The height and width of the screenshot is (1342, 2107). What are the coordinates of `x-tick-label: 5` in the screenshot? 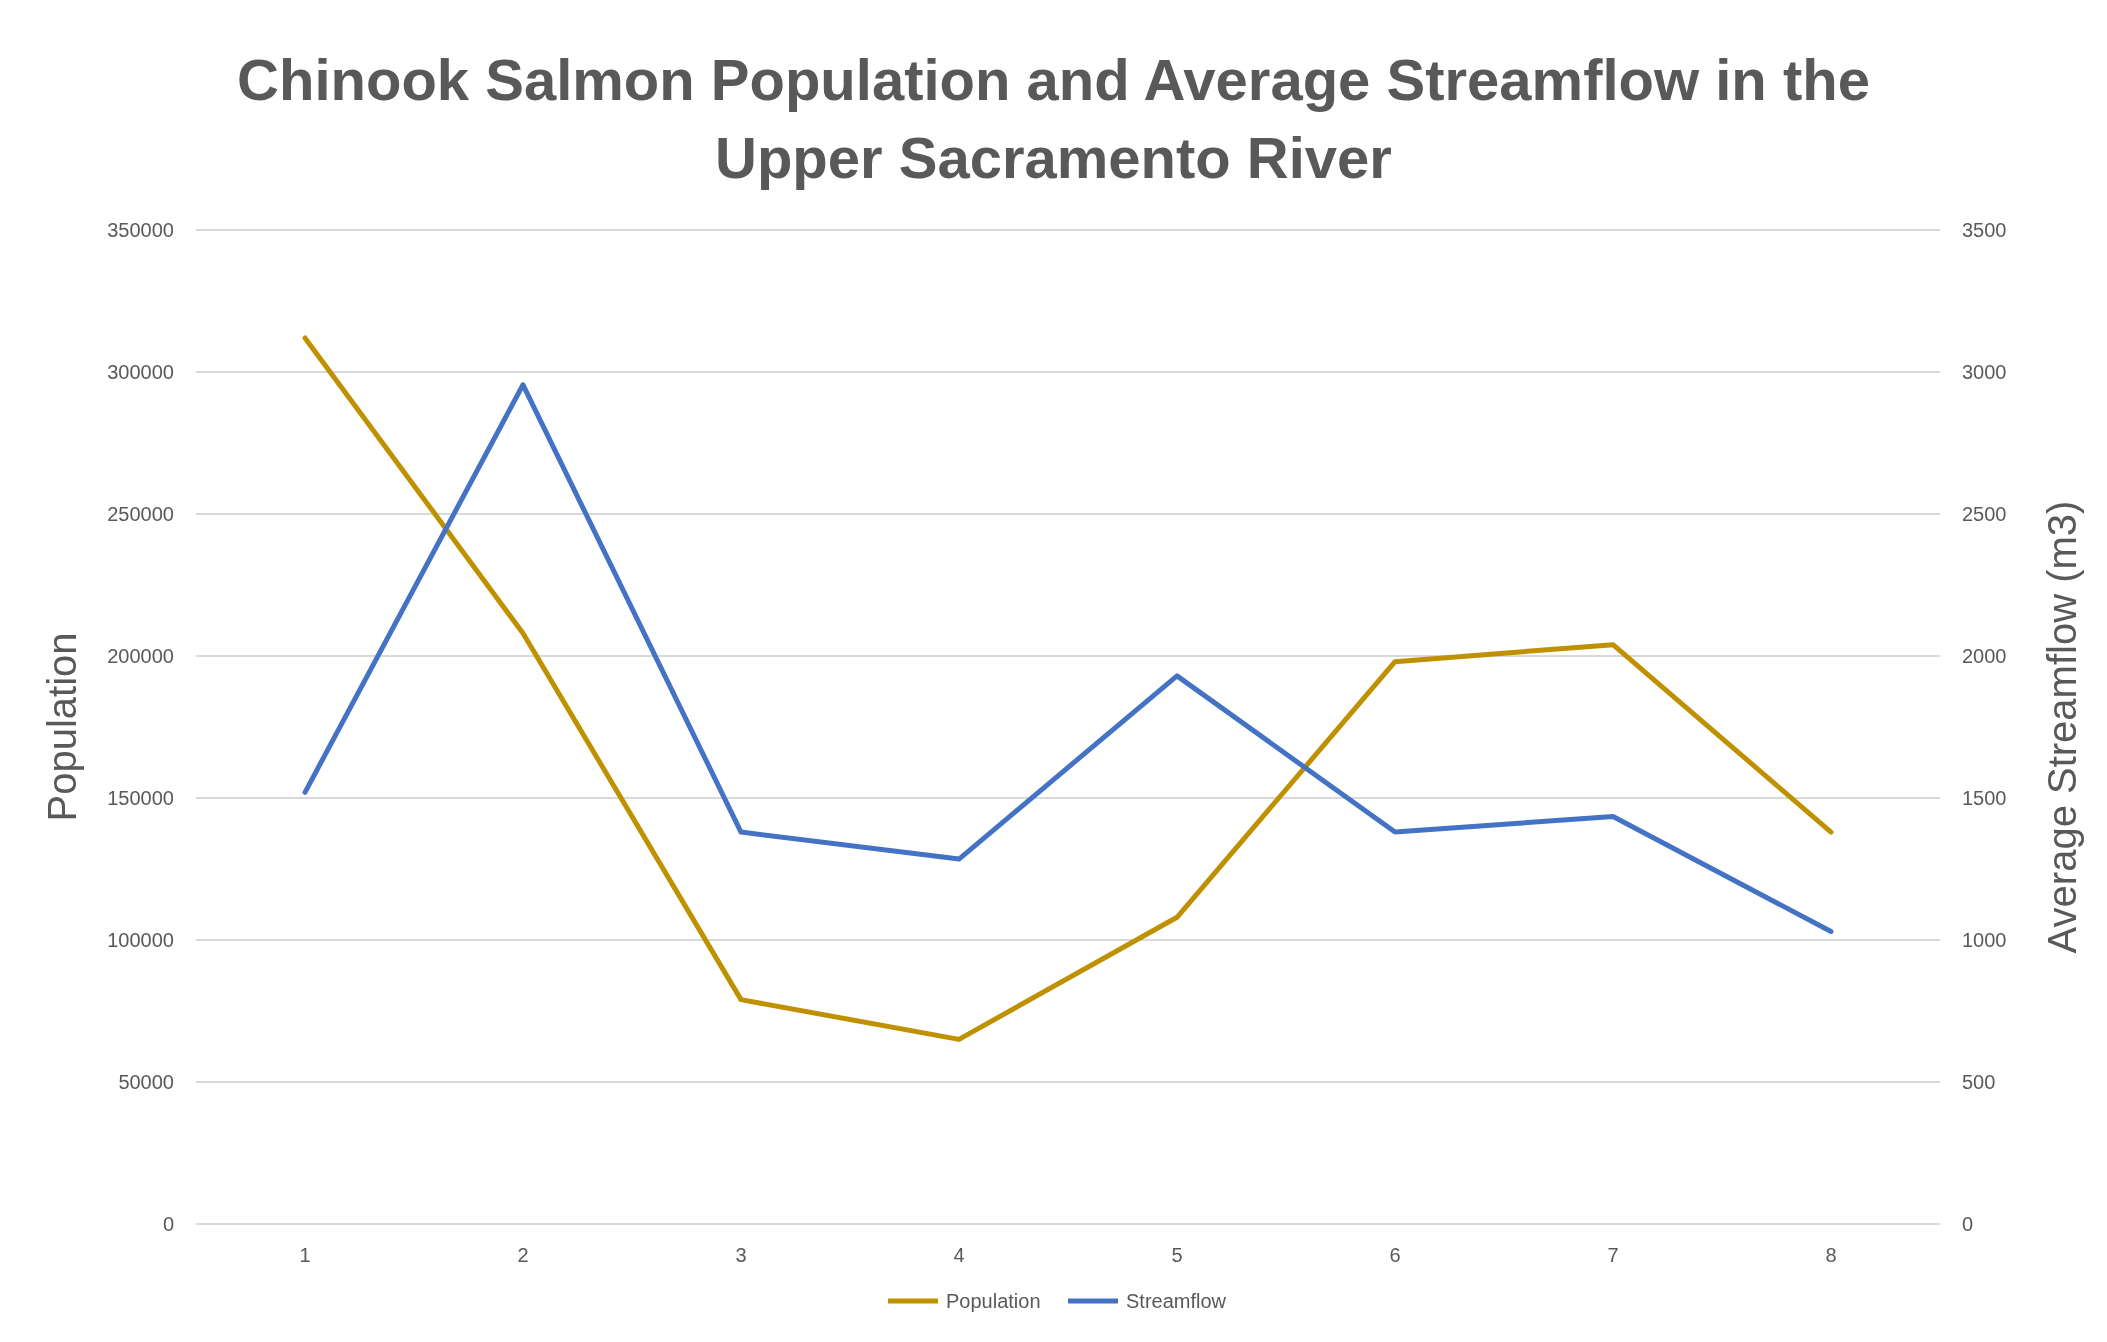 It's located at (1177, 1255).